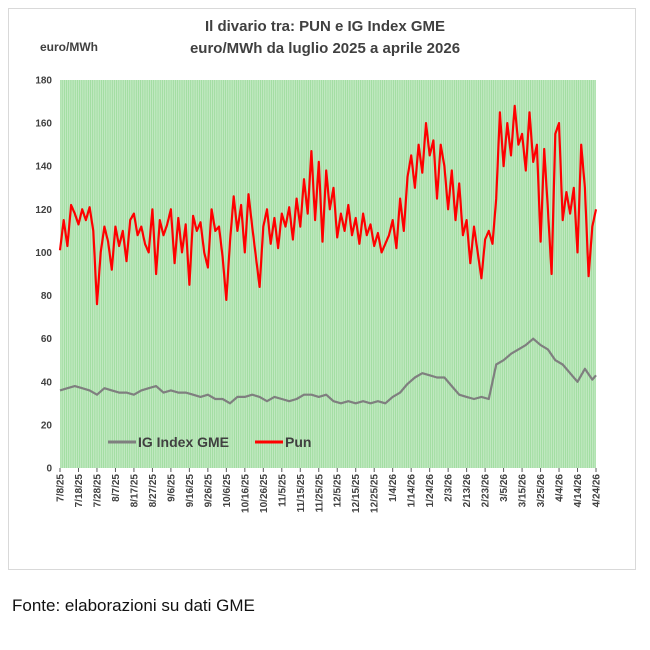  Describe the element at coordinates (43, 275) in the screenshot. I see `y-axis-ticks: 0 20 40 60 80 100 120 140 160 180` at that location.